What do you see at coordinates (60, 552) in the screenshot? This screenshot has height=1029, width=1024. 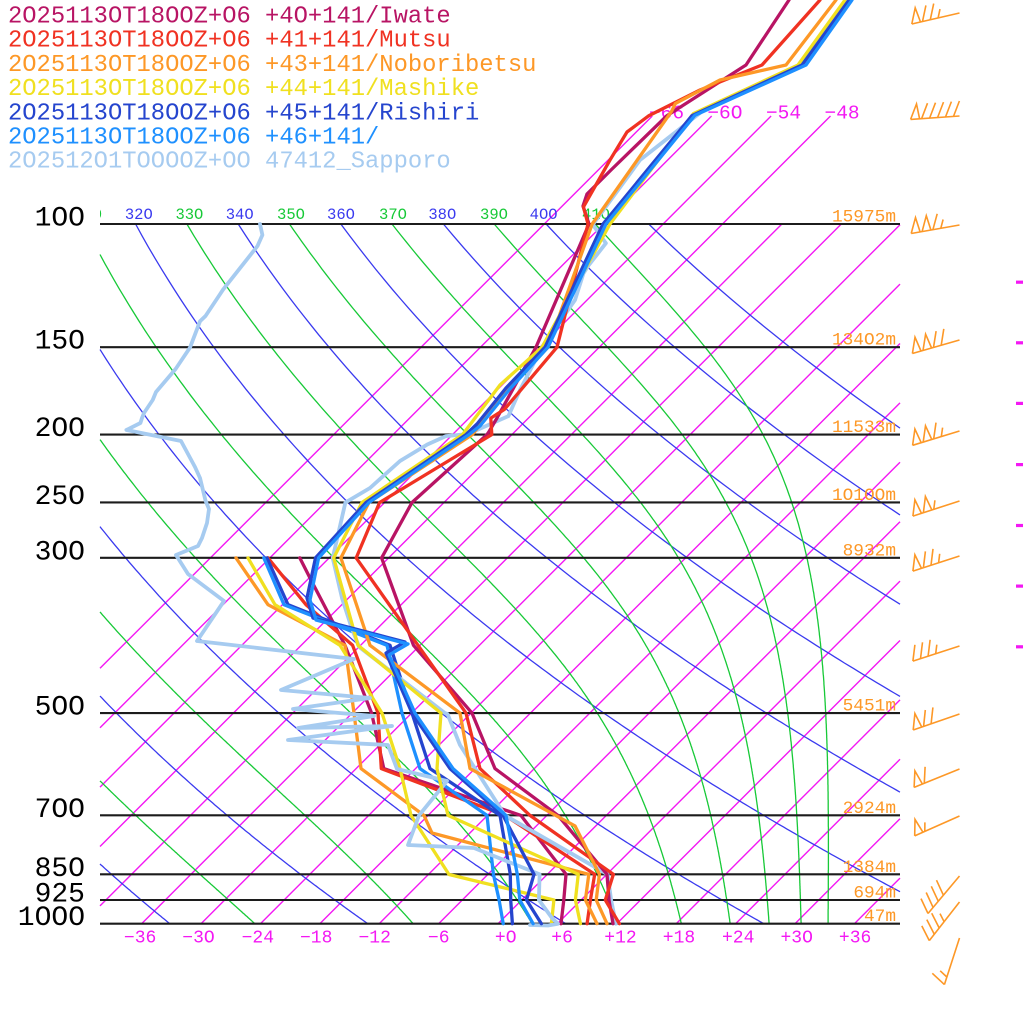 I see `svg-text: 3OO` at bounding box center [60, 552].